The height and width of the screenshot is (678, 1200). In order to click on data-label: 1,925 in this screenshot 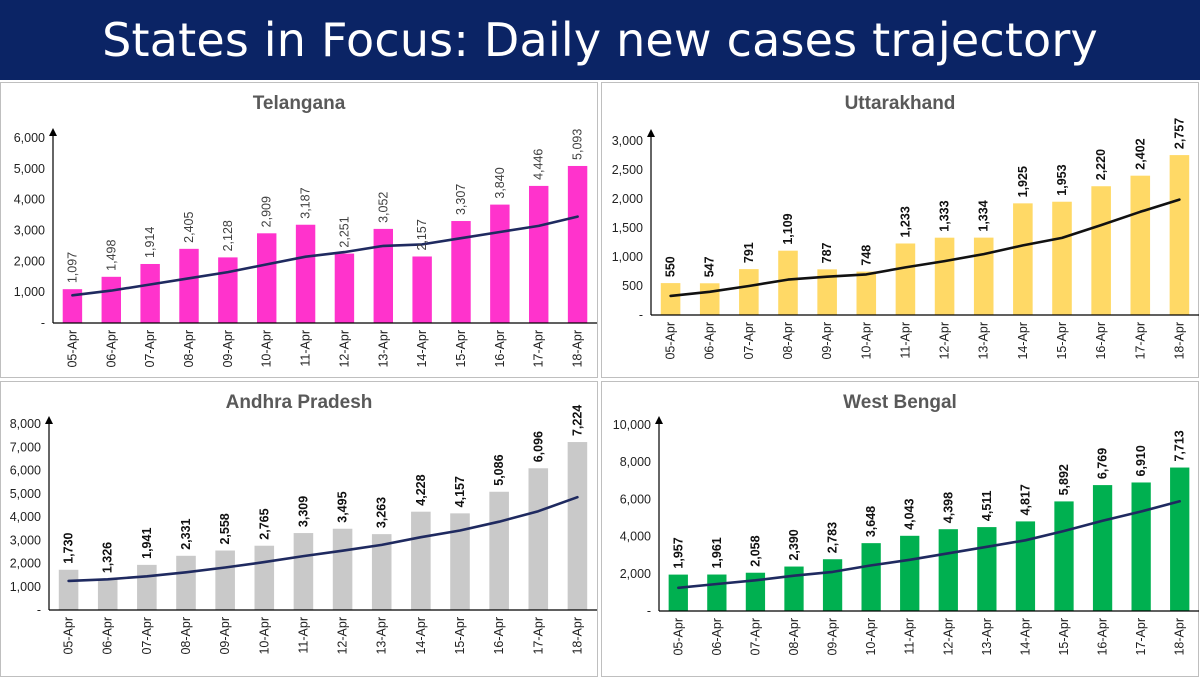, I will do `click(1023, 181)`.